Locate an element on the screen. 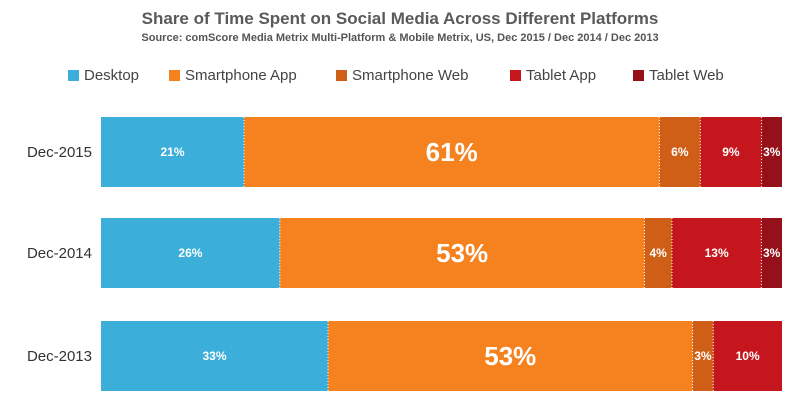 The width and height of the screenshot is (800, 400). category-label-dec-2013: Dec-2013 is located at coordinates (59, 356).